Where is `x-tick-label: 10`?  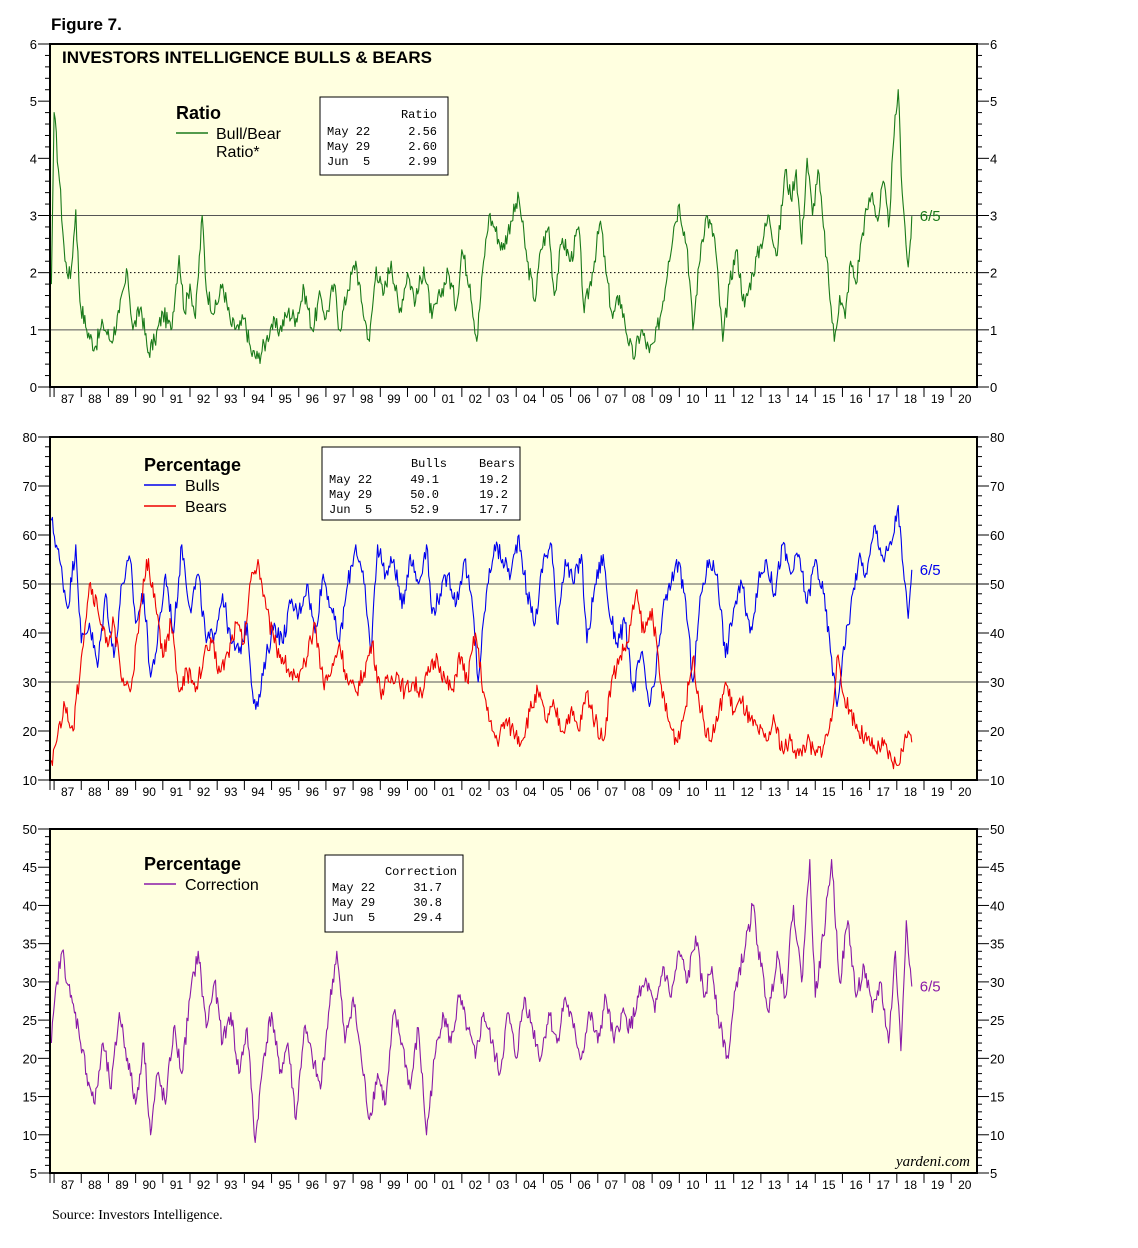 x-tick-label: 10 is located at coordinates (693, 399).